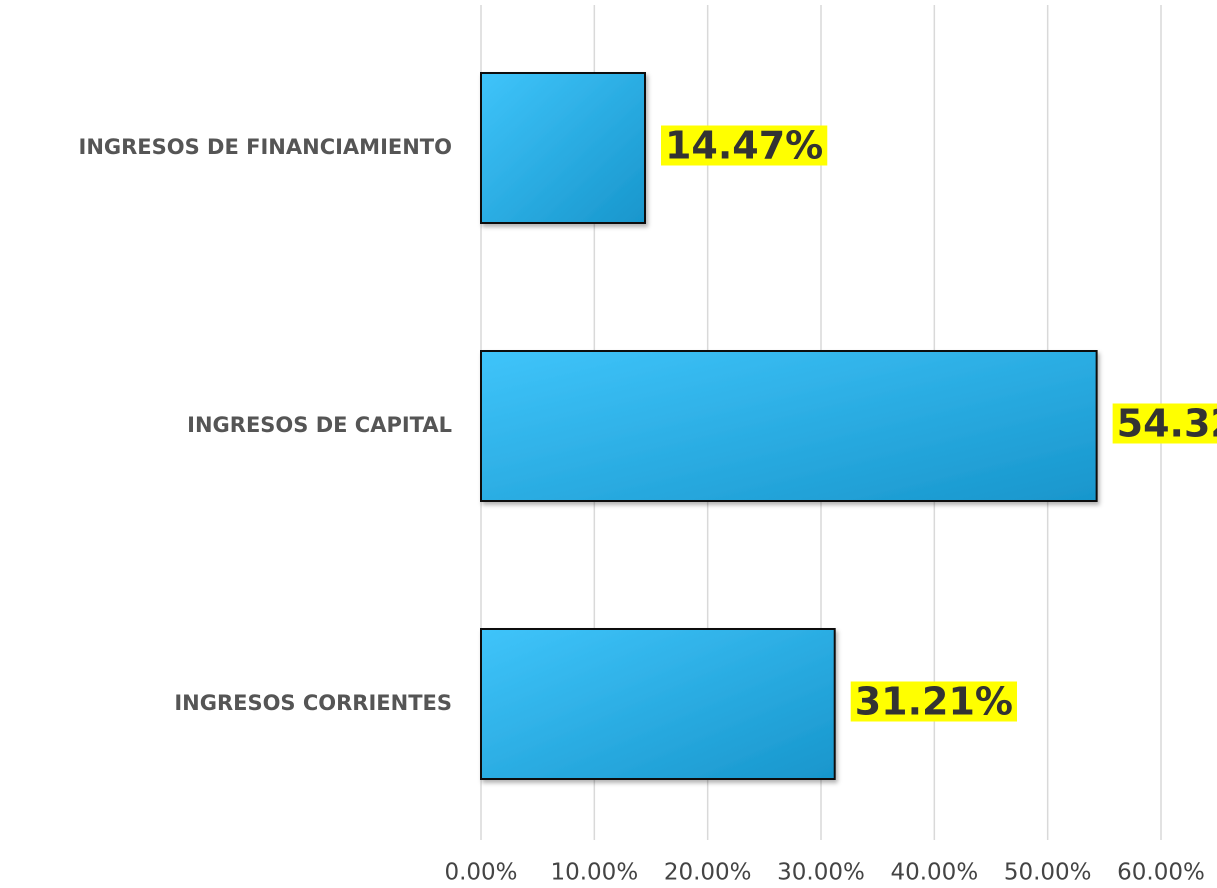 Image resolution: width=1217 pixels, height=888 pixels. Describe the element at coordinates (319, 425) in the screenshot. I see `category-label: INGRESOS DE CAPITAL` at that location.